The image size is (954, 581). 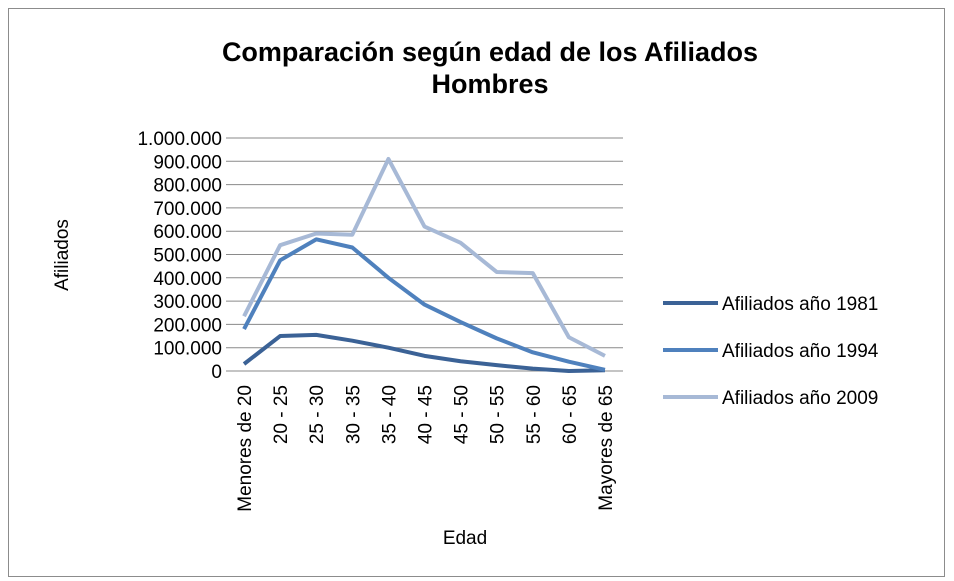 I want to click on x-tick-label: Menores de 20, so click(x=245, y=448).